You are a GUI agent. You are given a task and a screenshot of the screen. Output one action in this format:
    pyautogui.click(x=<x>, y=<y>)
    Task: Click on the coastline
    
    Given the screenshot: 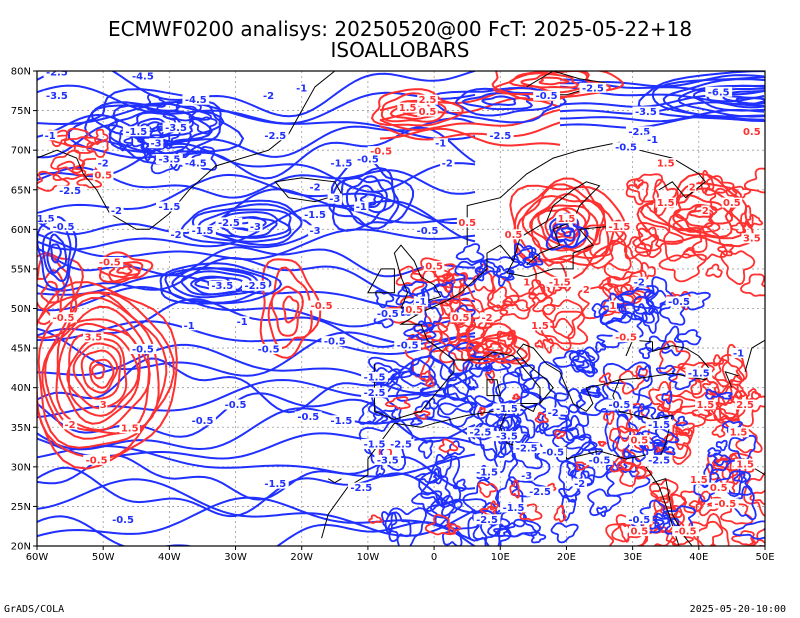 What is the action you would take?
    pyautogui.click(x=497, y=441)
    